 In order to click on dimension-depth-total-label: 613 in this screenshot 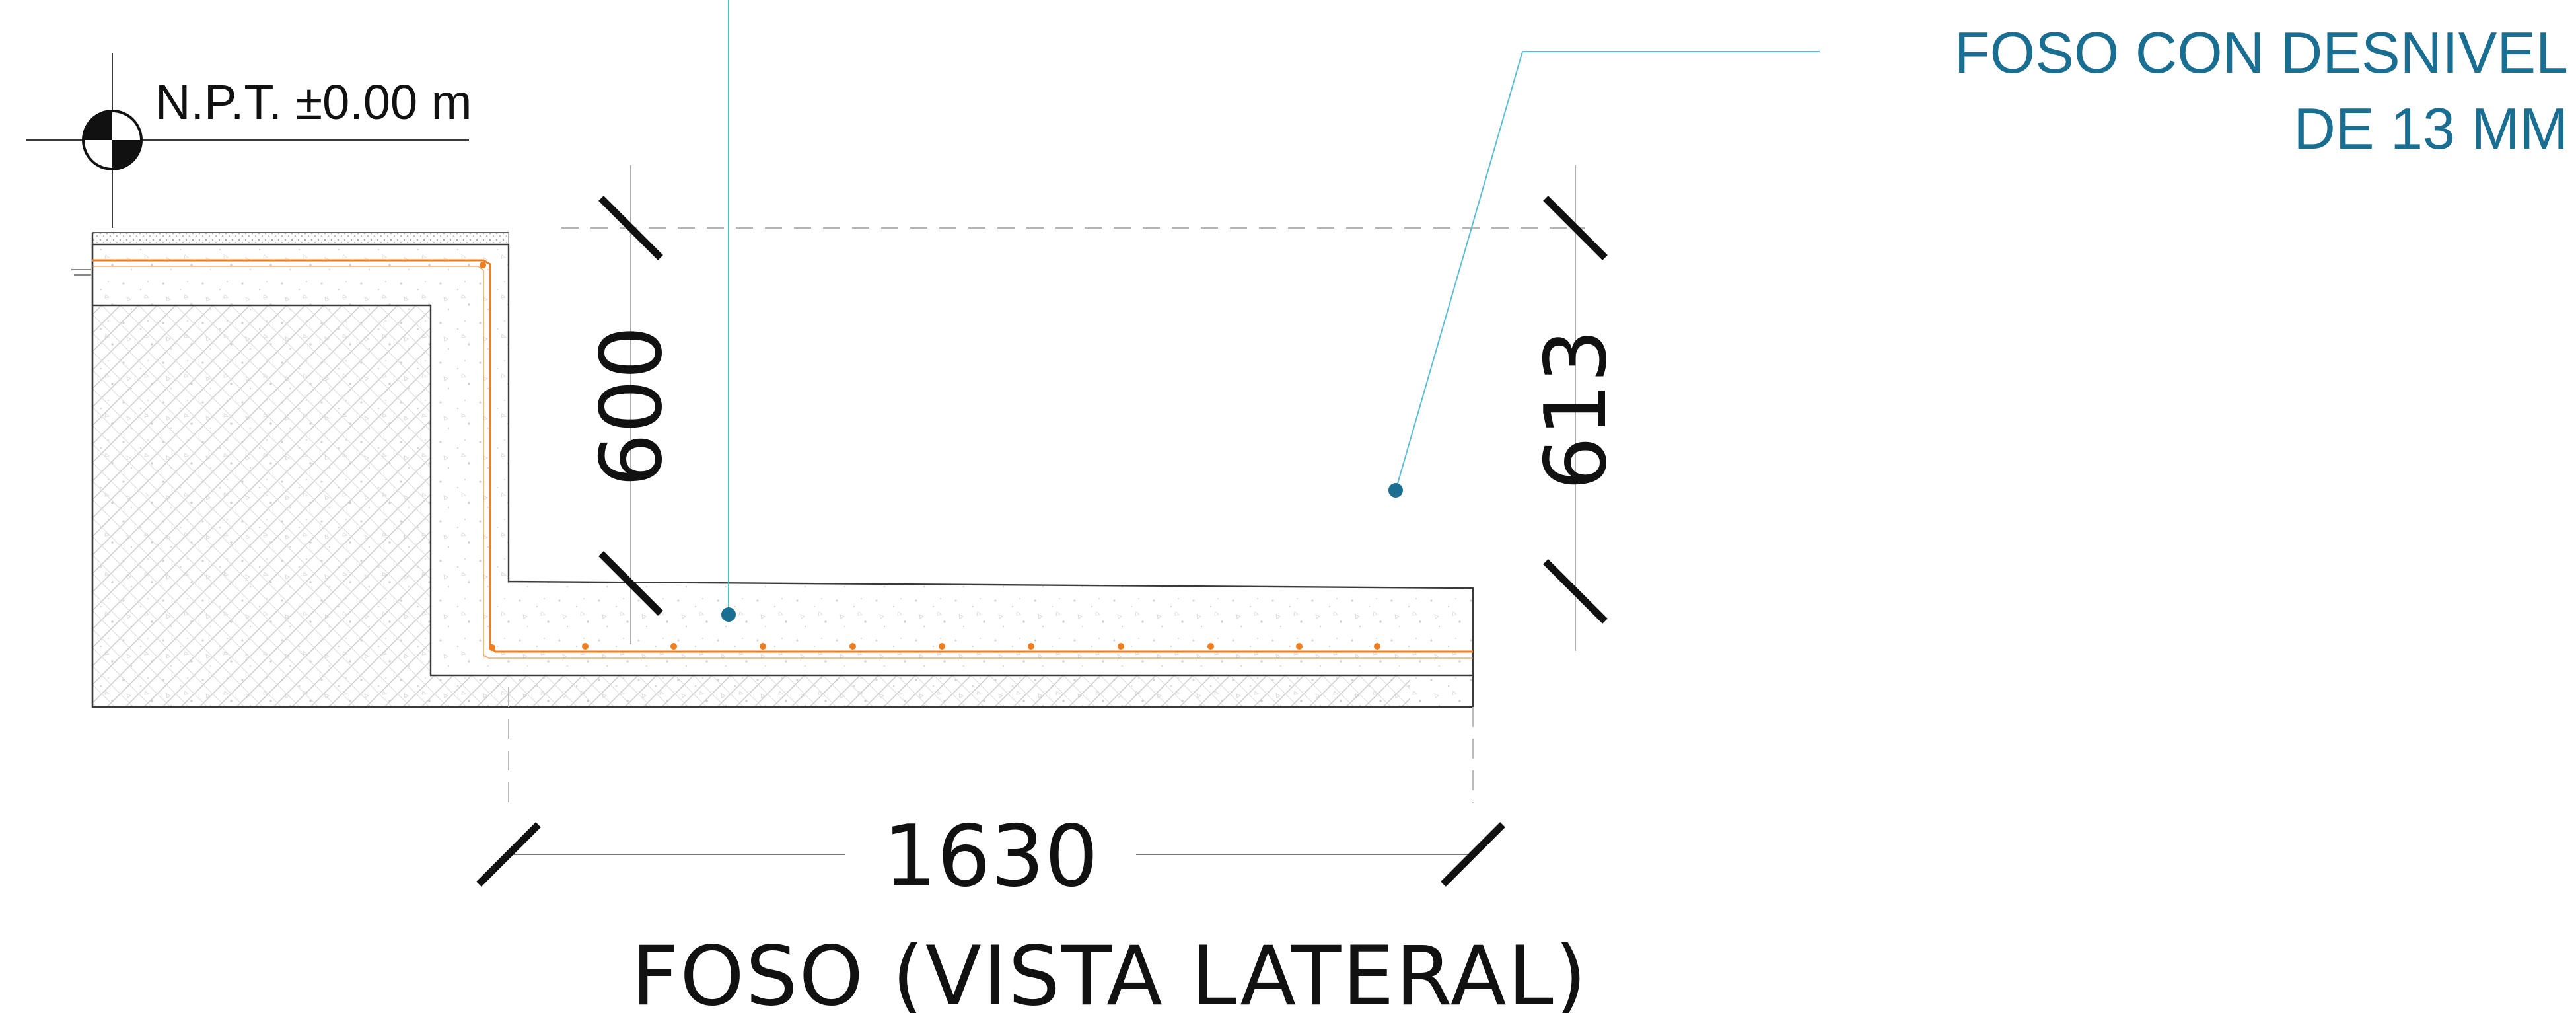, I will do `click(1576, 409)`.